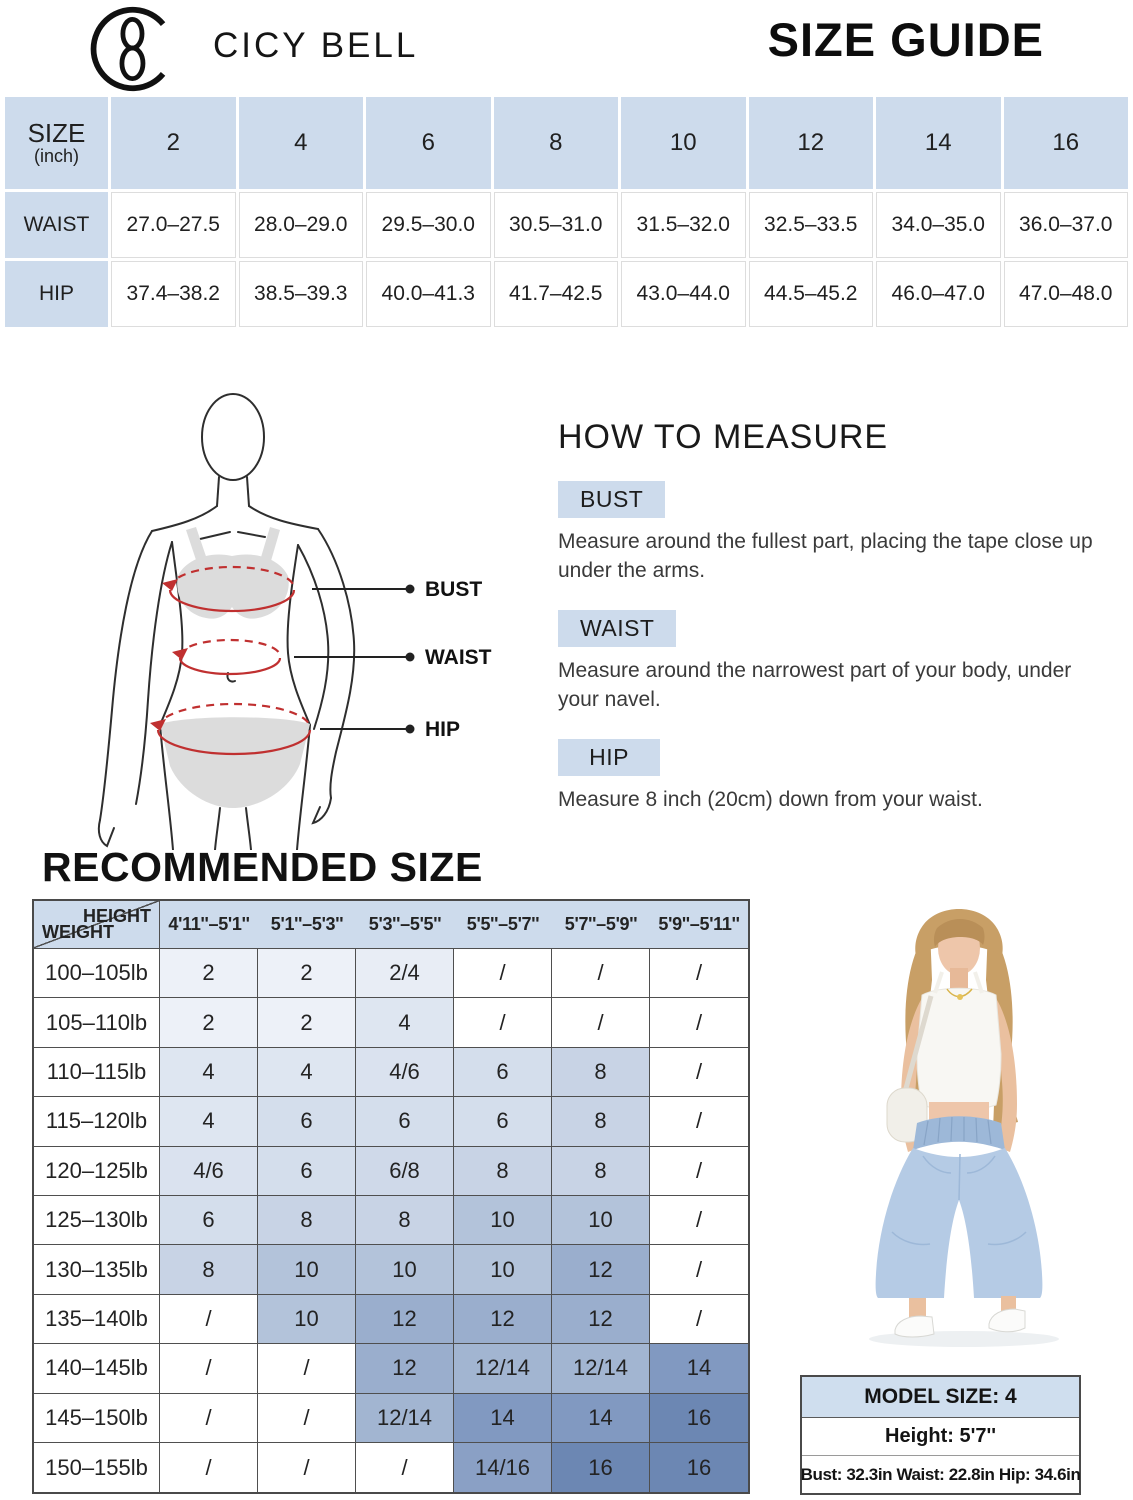 The image size is (1133, 1500). Describe the element at coordinates (300, 225) in the screenshot. I see `size-range-cell: 28.0–29.0` at that location.